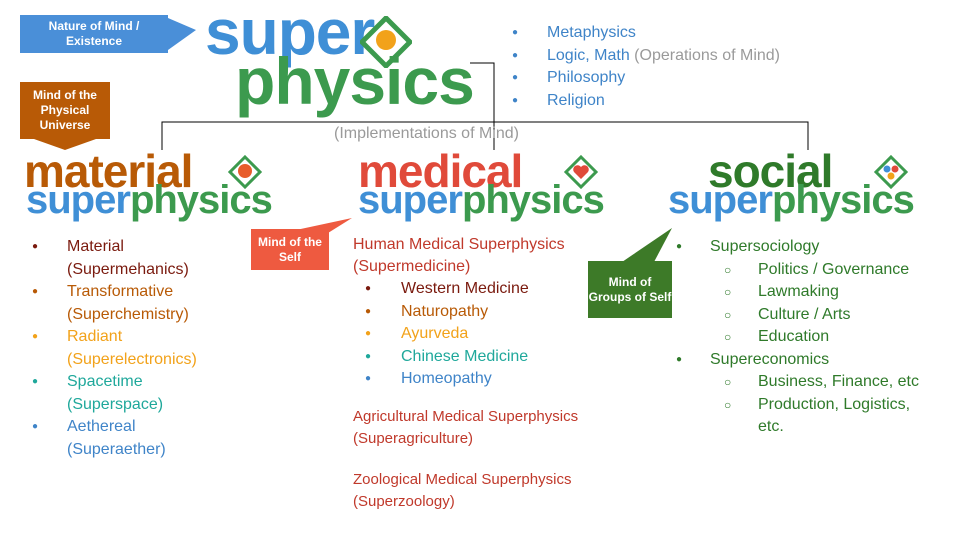  I want to click on list-item: ● Aethereal (Superaether), so click(99, 438).